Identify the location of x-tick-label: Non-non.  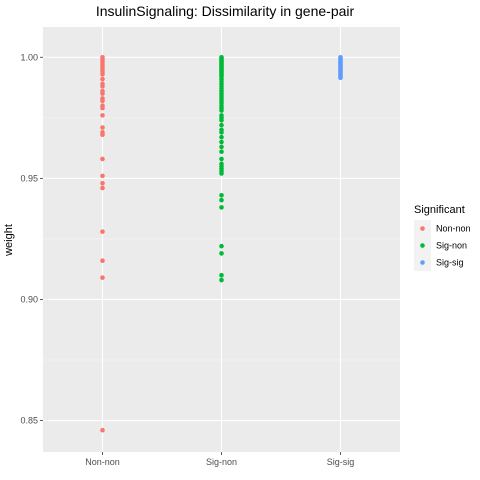
(102, 462).